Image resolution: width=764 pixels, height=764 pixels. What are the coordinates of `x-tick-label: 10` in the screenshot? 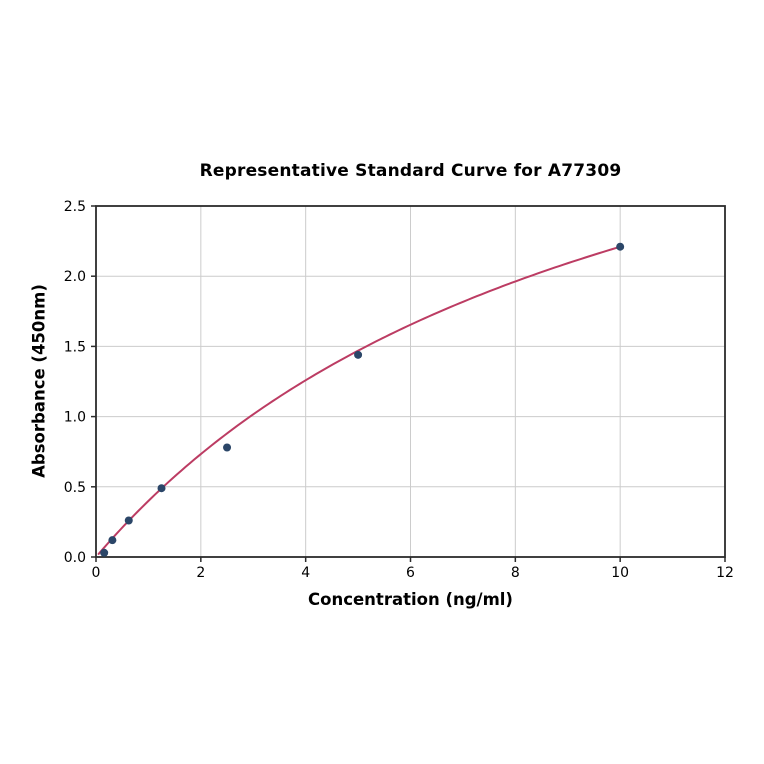 It's located at (620, 573).